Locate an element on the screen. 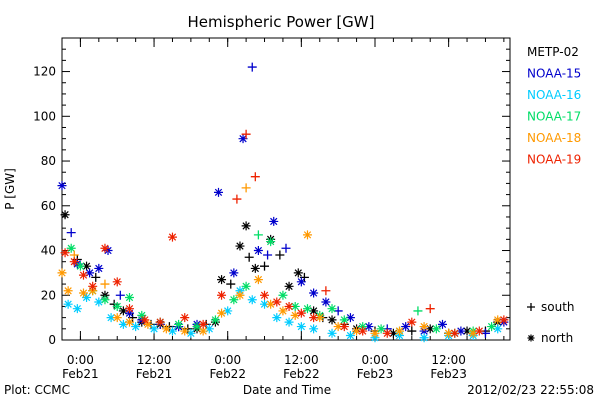 This screenshot has height=400, width=600. y-axis-label: P [GW] is located at coordinates (10, 189).